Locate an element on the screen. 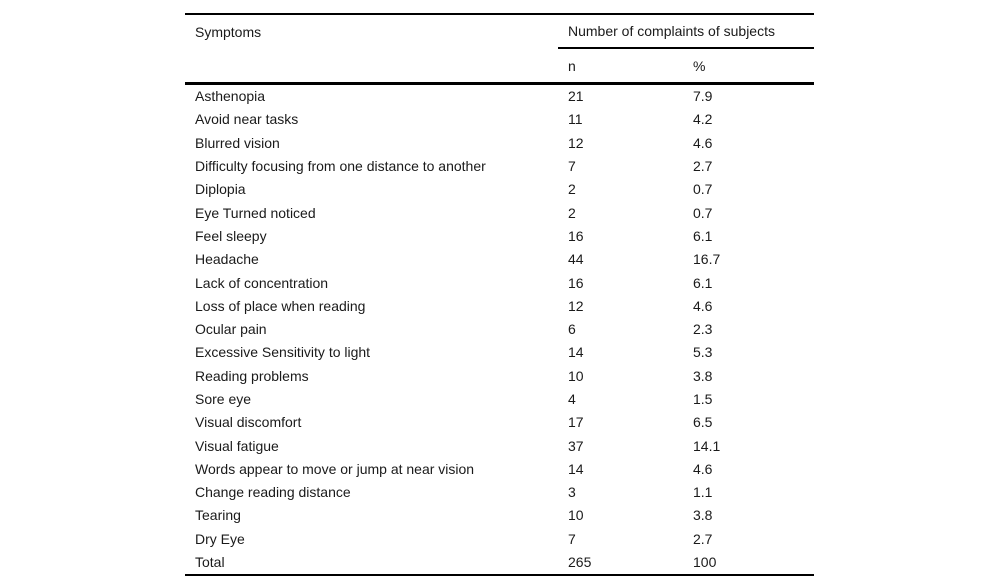 The height and width of the screenshot is (586, 1000). table-row: Eye Turned noticed 2 0.7 is located at coordinates (499, 212).